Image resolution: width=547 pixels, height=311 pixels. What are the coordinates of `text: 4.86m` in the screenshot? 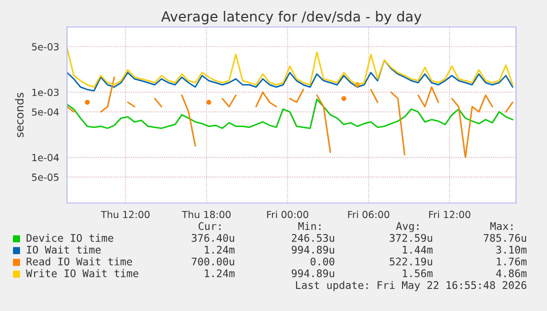 It's located at (511, 273).